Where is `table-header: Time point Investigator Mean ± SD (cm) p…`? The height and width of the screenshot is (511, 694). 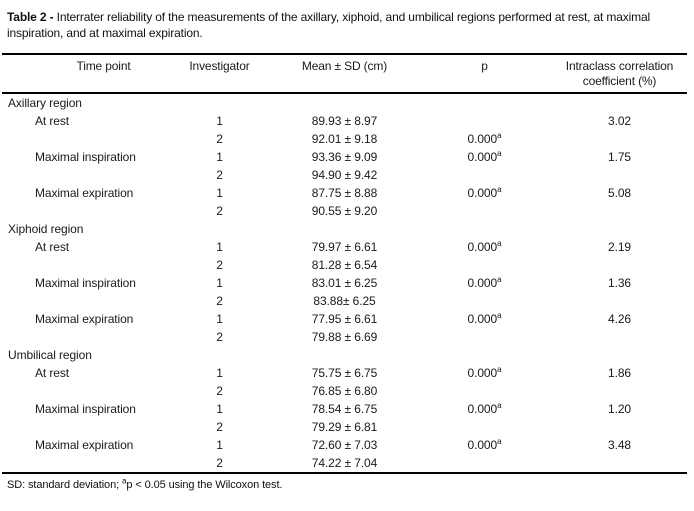 table-header: Time point Investigator Mean ± SD (cm) p… is located at coordinates (344, 74).